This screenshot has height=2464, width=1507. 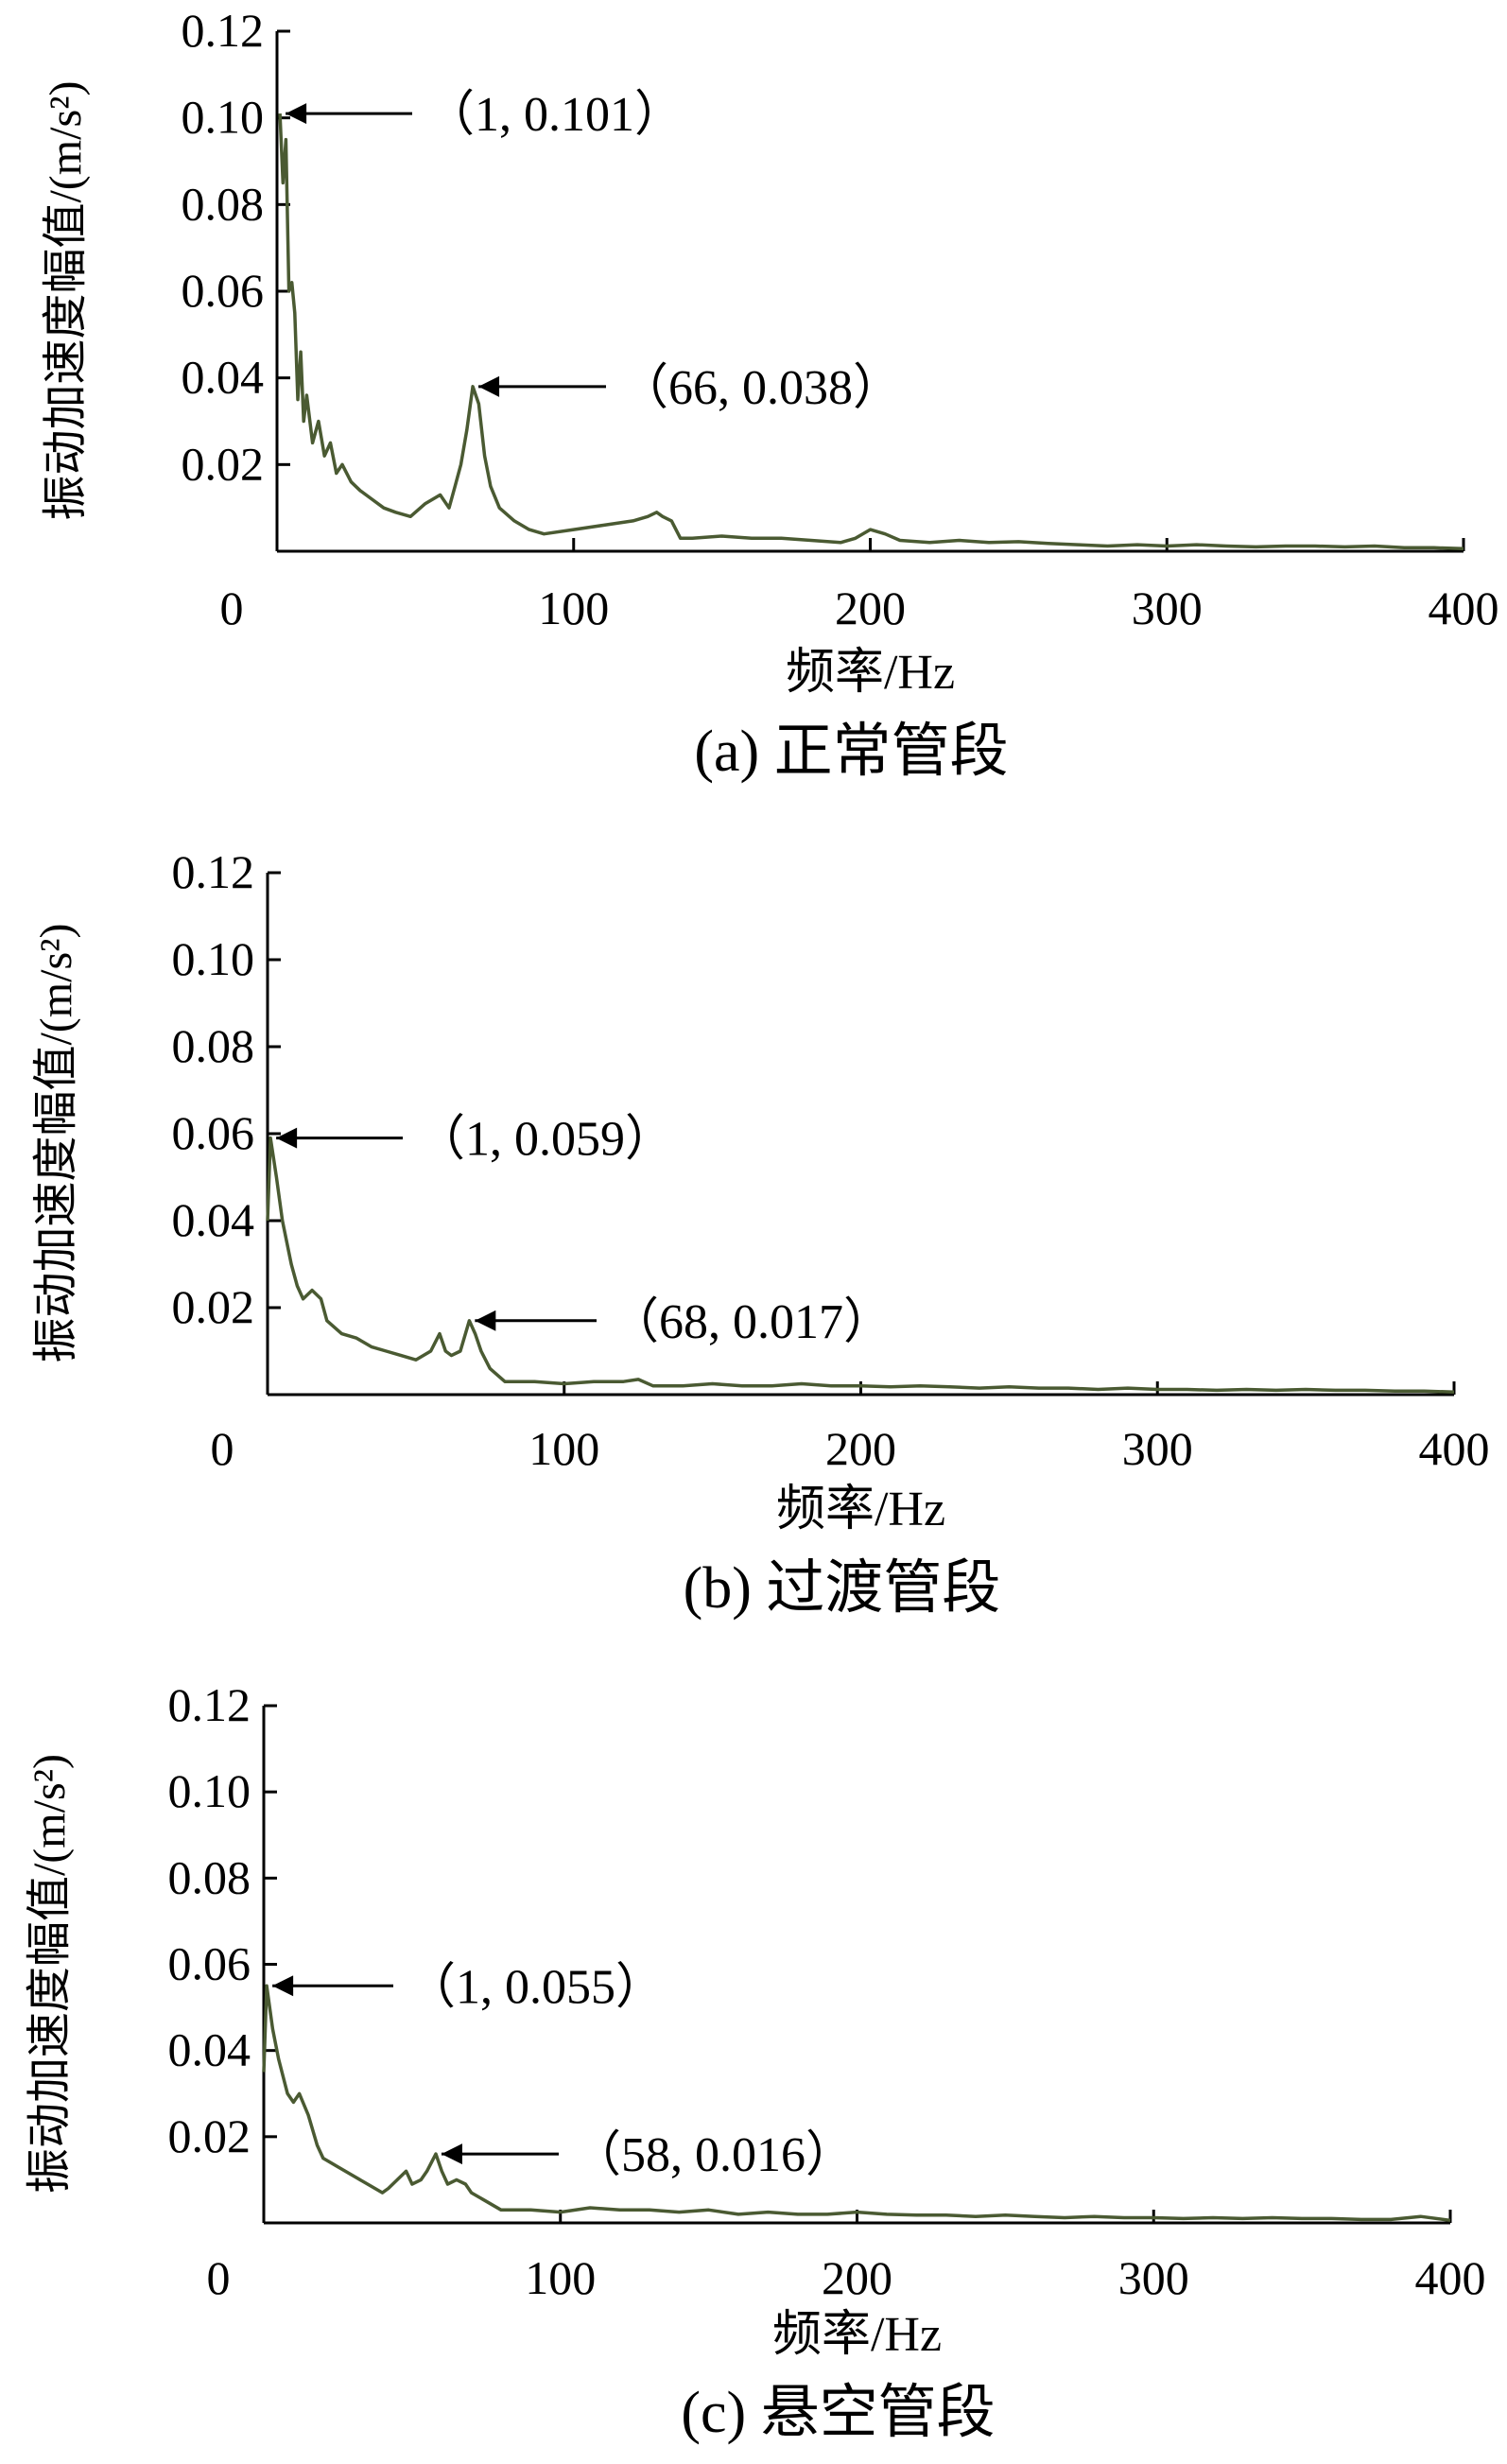 I want to click on panel-caption: (b) 过渡管段, so click(x=843, y=1588).